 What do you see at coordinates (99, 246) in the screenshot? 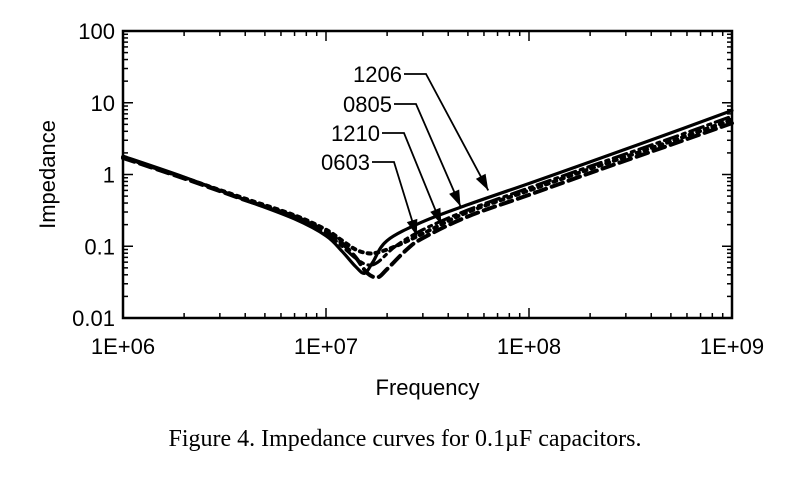
I see `y-tick-label: 0.1` at bounding box center [99, 246].